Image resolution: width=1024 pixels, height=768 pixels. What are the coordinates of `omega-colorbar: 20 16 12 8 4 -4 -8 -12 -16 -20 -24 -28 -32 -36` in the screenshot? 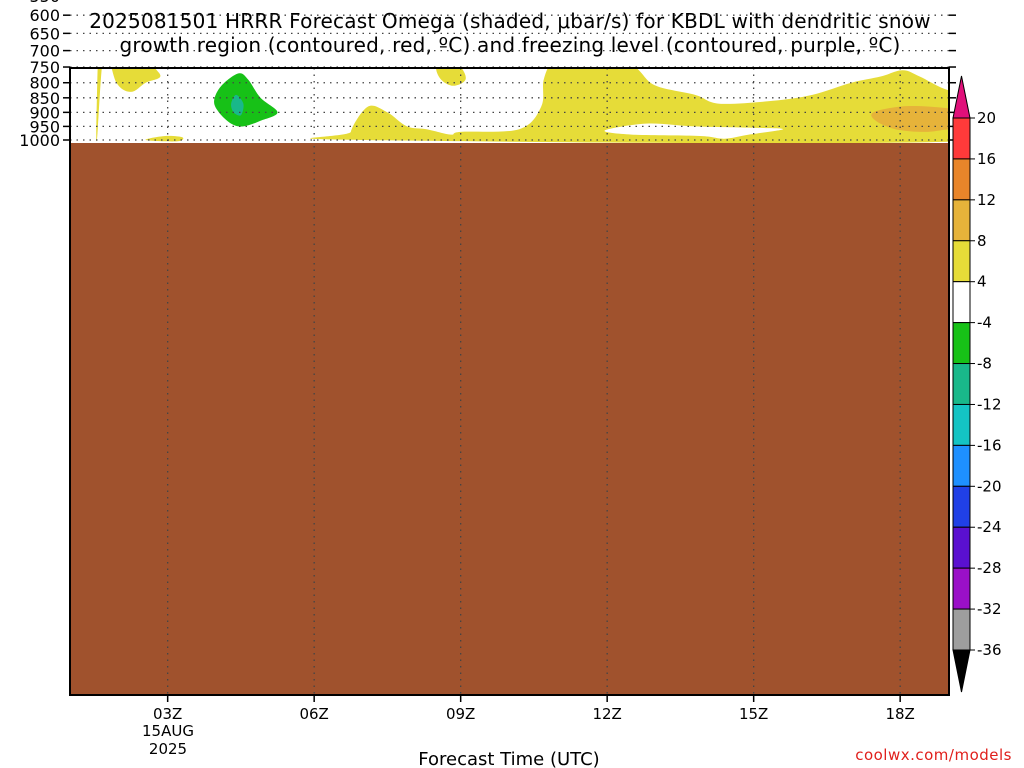 It's located at (977, 384).